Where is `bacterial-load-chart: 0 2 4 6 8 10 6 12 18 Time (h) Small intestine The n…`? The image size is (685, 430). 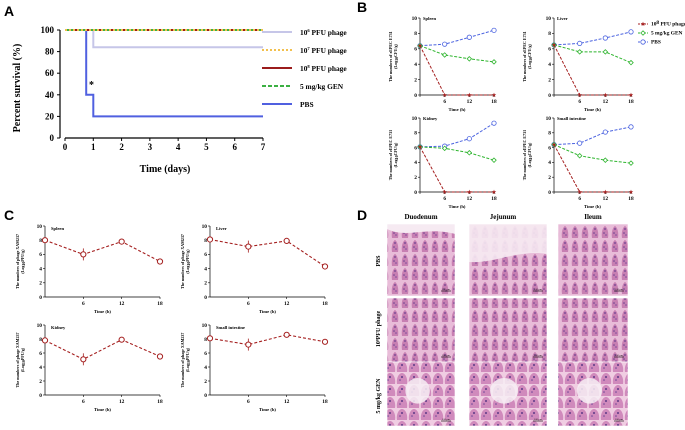 bacterial-load-chart: 0 2 4 6 8 10 6 12 18 Time (h) Small intestine The n… is located at coordinates (578, 162).